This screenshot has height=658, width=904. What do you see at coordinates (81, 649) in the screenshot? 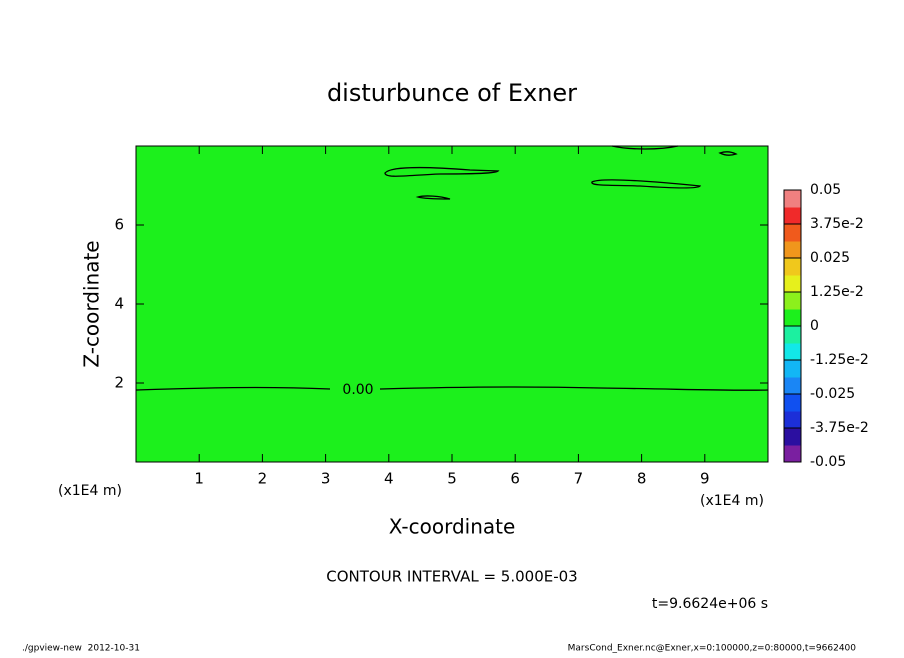
I see `footer-left: ./gpview-new 2012-10-31` at bounding box center [81, 649].